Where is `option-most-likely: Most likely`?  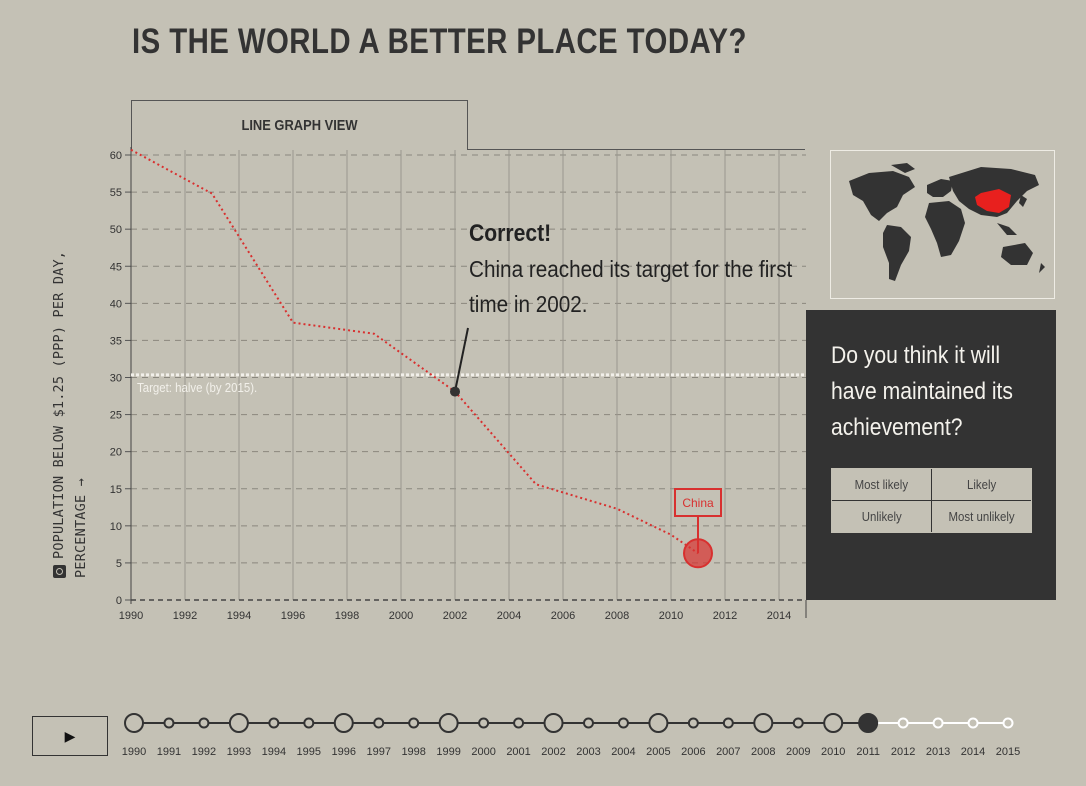 option-most-likely: Most likely is located at coordinates (881, 484).